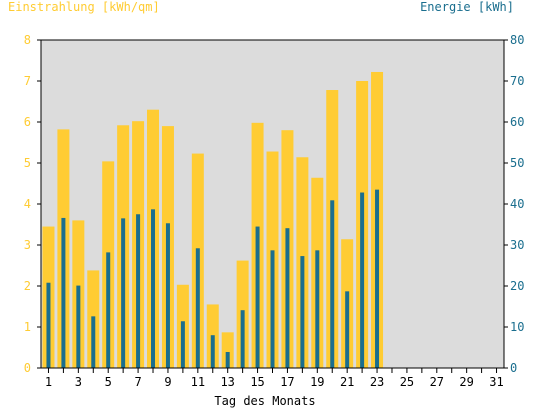 This screenshot has height=408, width=544. Describe the element at coordinates (517, 81) in the screenshot. I see `right-tick-label-70: 70` at that location.